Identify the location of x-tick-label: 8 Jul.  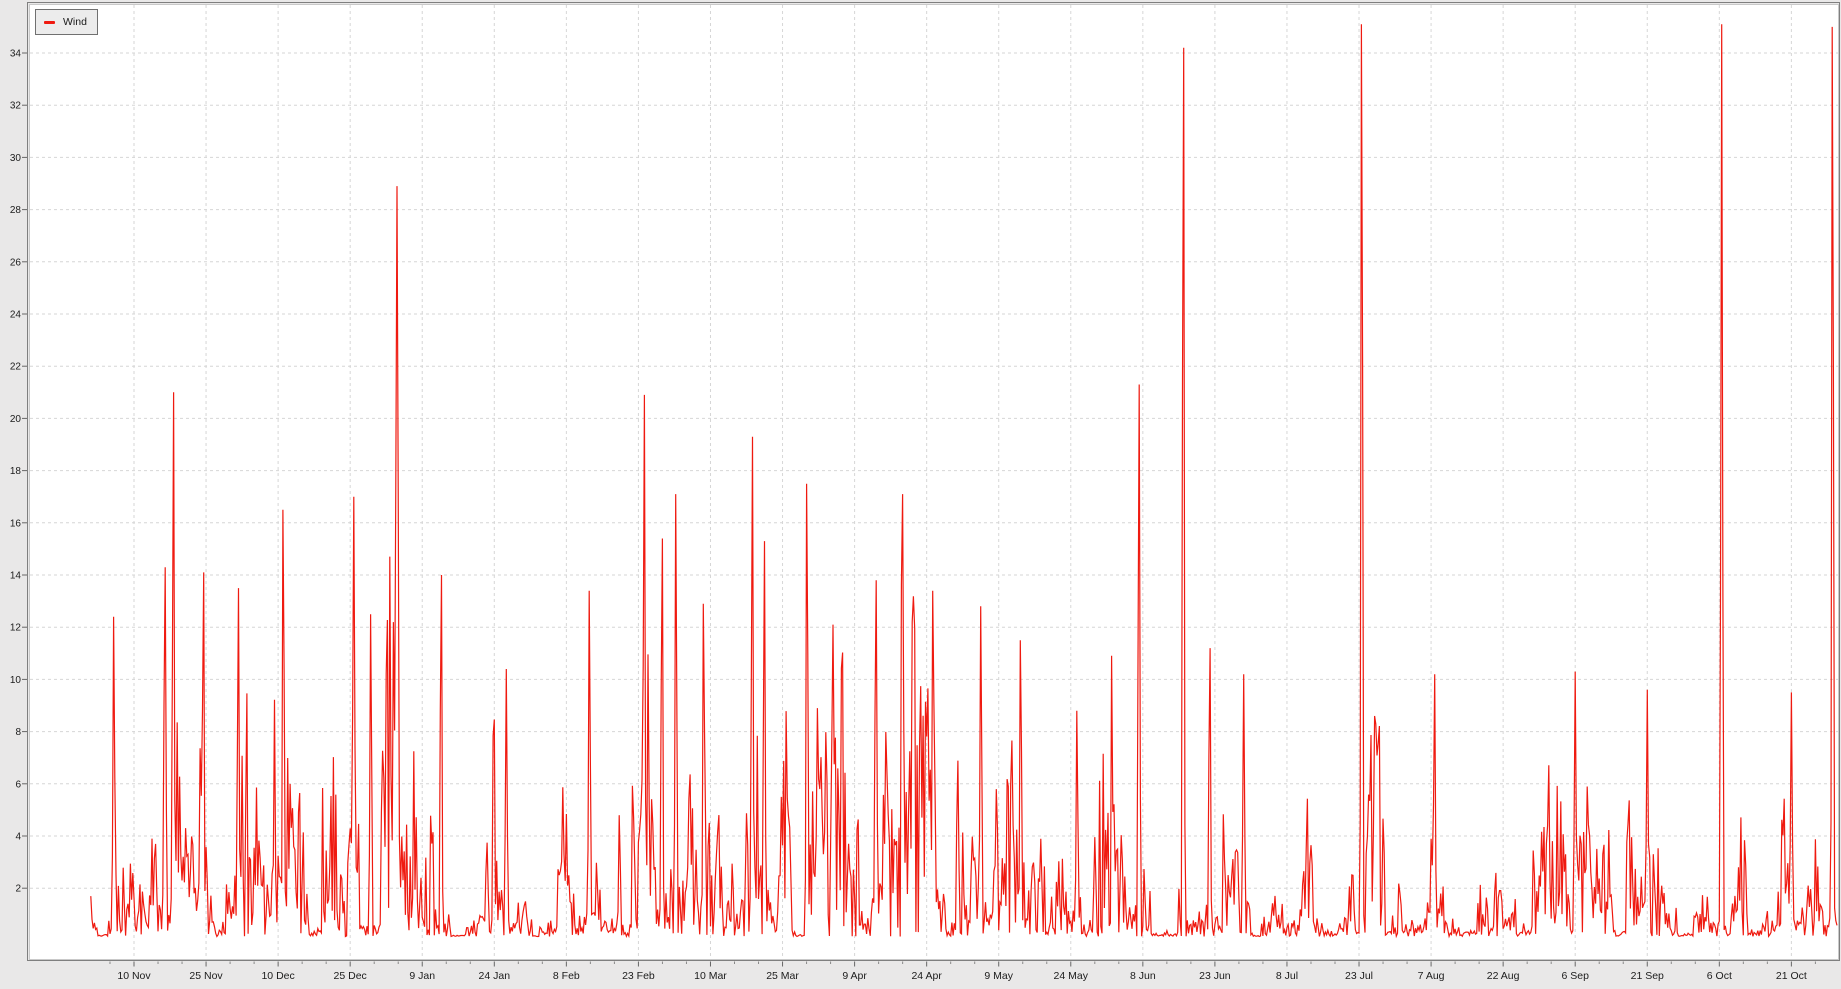
(1287, 976).